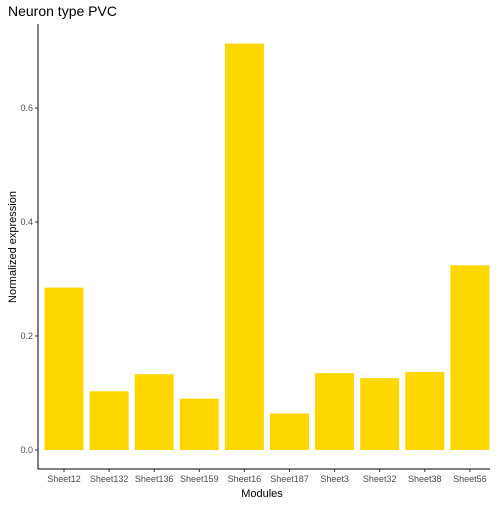  I want to click on x-tick-label: Sheet32, so click(380, 479).